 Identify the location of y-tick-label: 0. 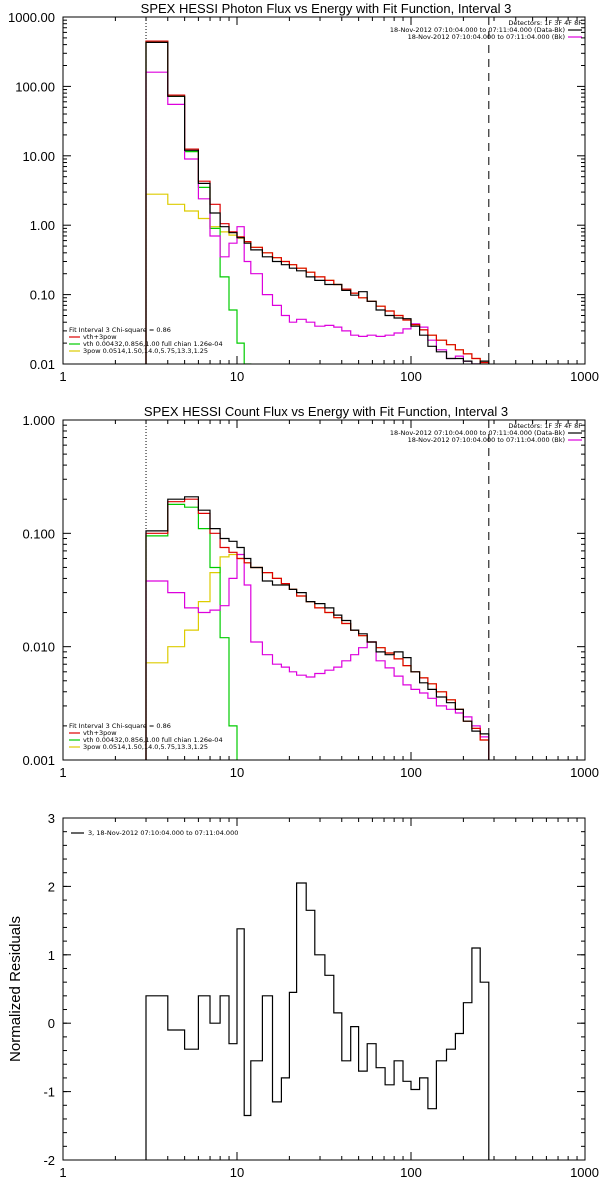
(51, 1023).